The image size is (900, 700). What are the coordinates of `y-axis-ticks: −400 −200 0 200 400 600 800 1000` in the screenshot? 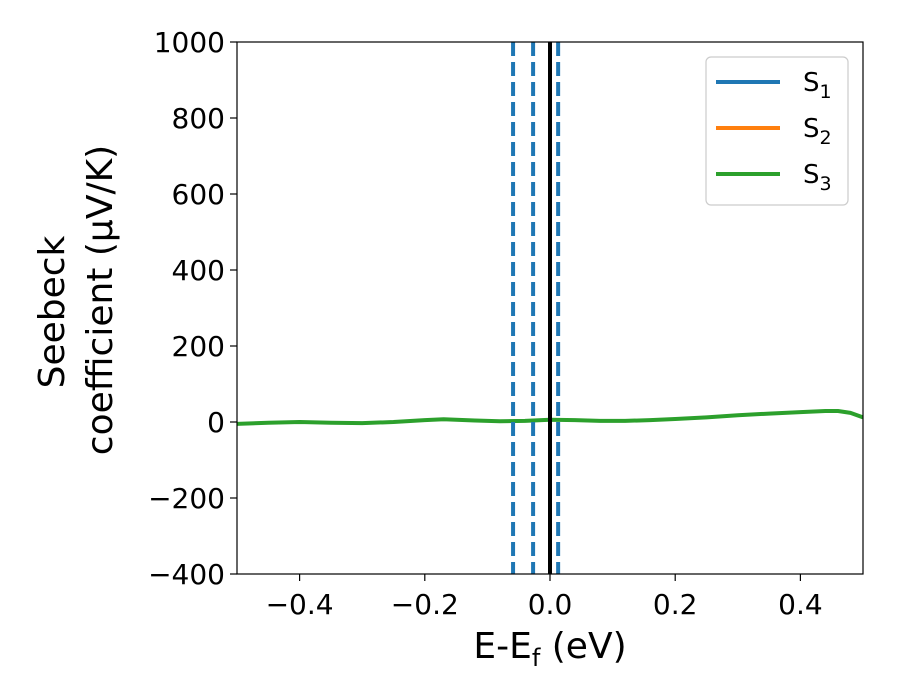 It's located at (192, 308).